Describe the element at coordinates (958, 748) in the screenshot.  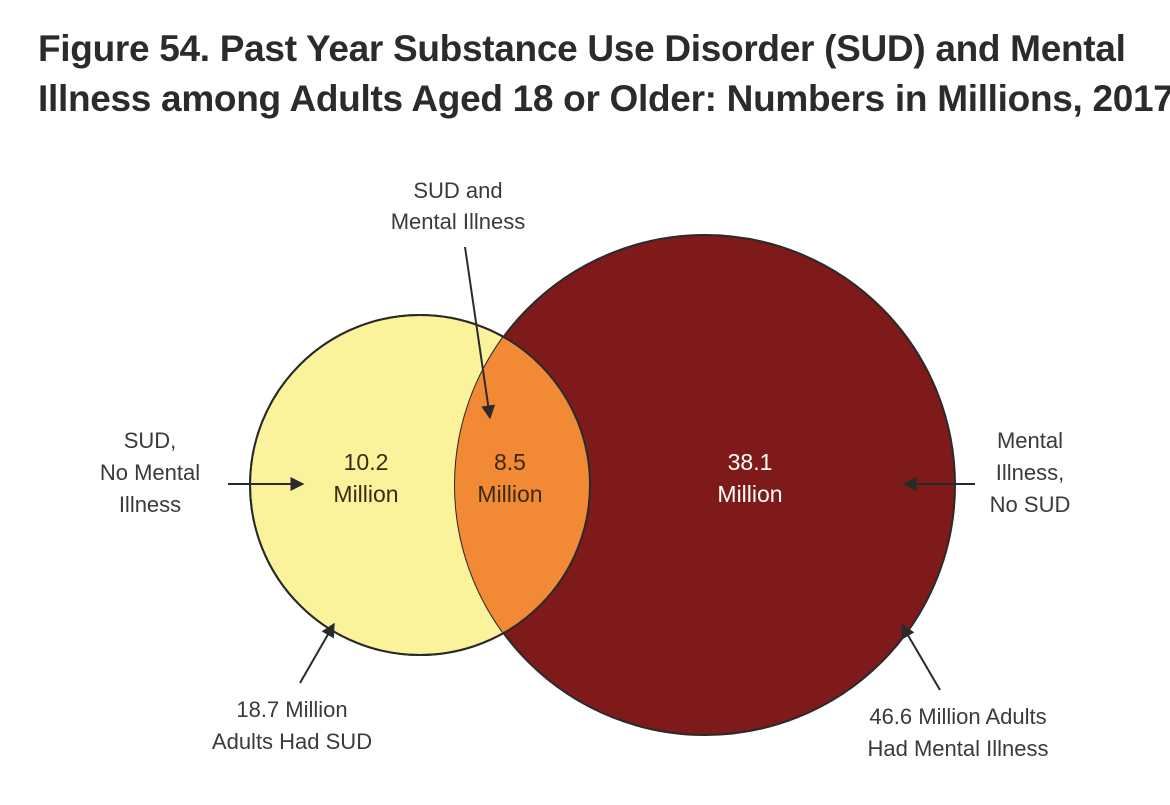
I see `mi-total-line-2: Had Mental Illness` at that location.